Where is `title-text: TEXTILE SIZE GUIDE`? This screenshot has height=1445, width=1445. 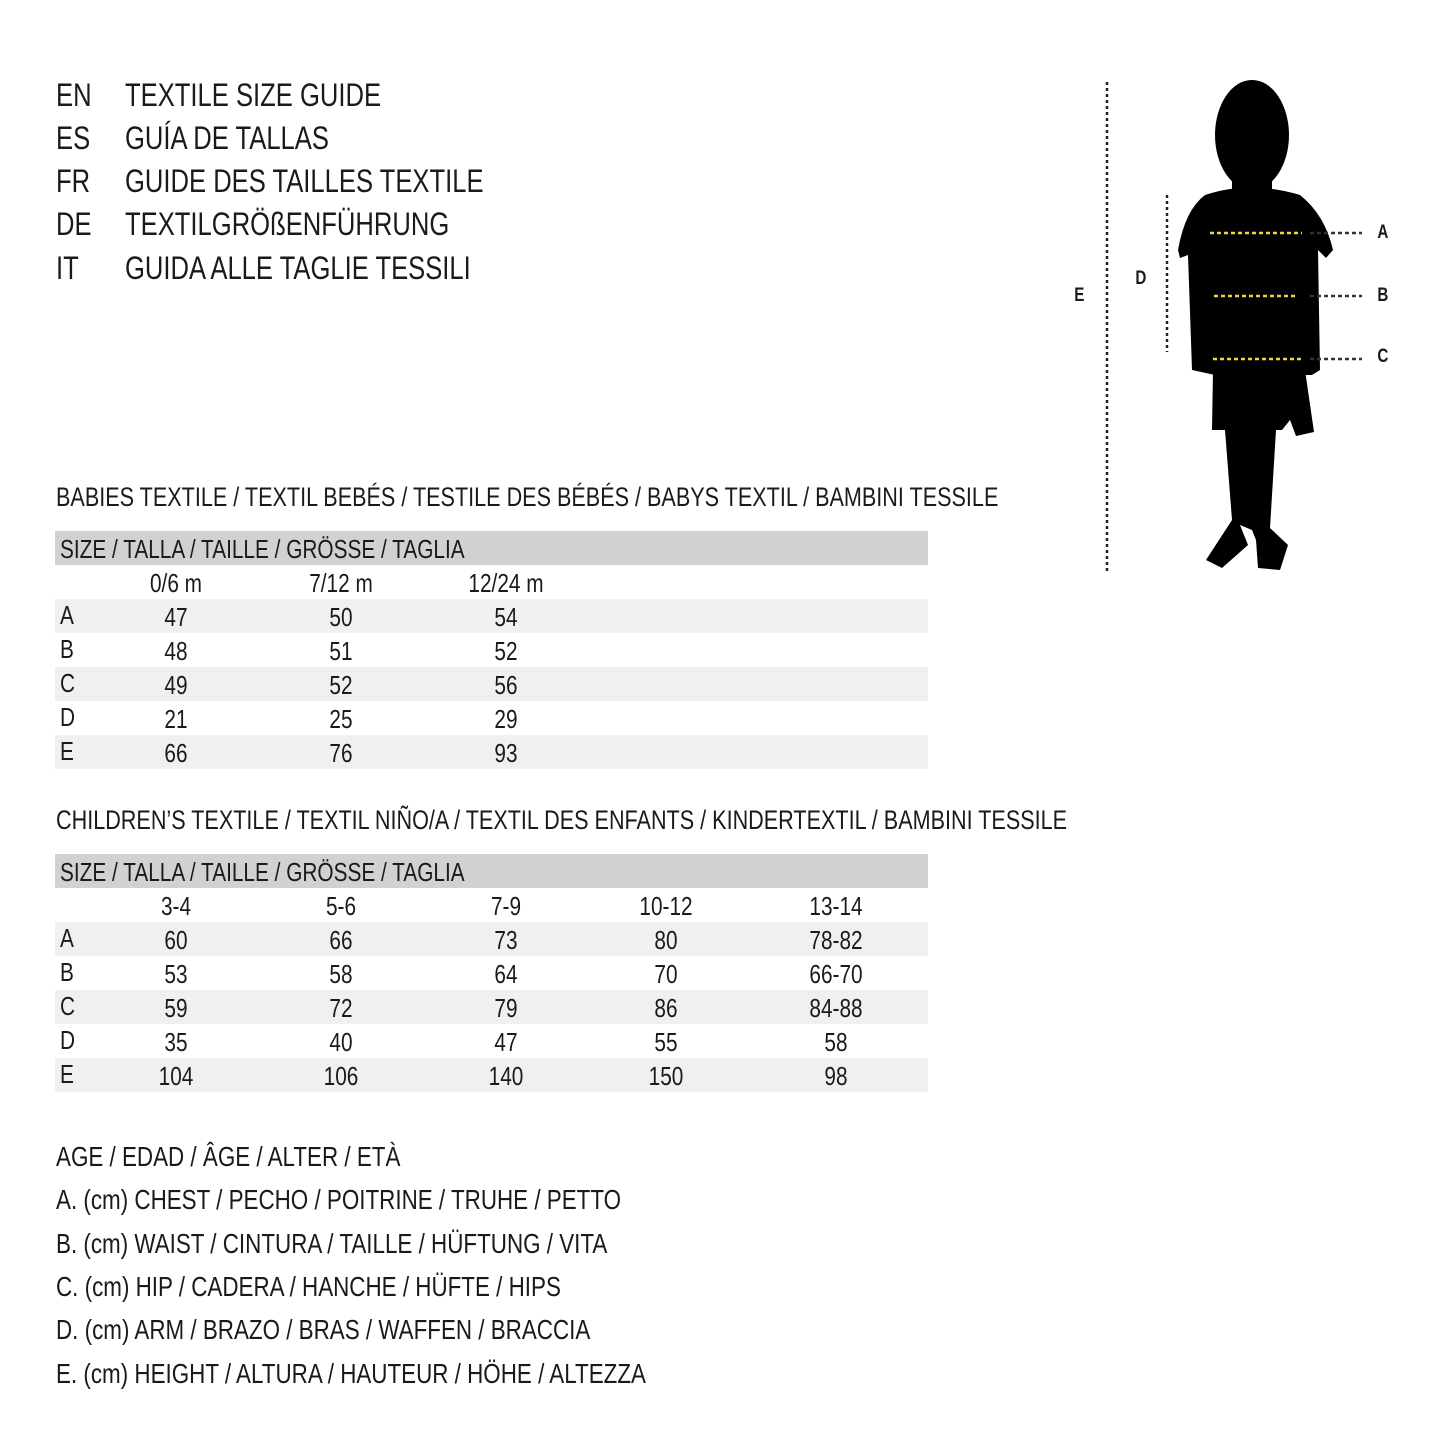
title-text: TEXTILE SIZE GUIDE is located at coordinates (253, 95).